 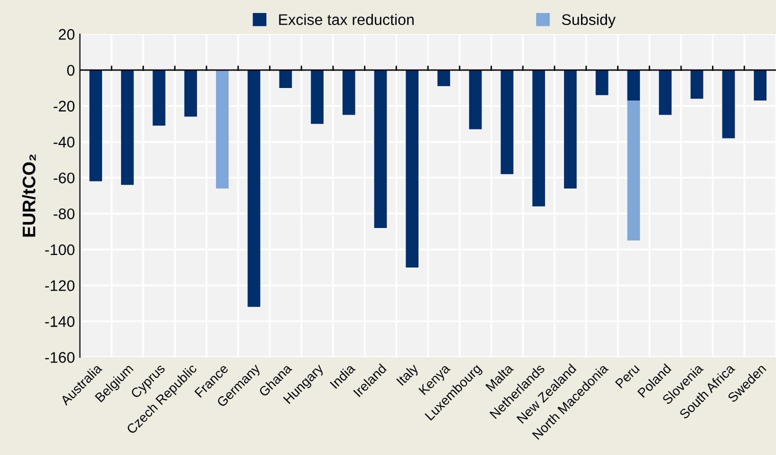 What do you see at coordinates (59, 321) in the screenshot?
I see `y-tick-label: -140` at bounding box center [59, 321].